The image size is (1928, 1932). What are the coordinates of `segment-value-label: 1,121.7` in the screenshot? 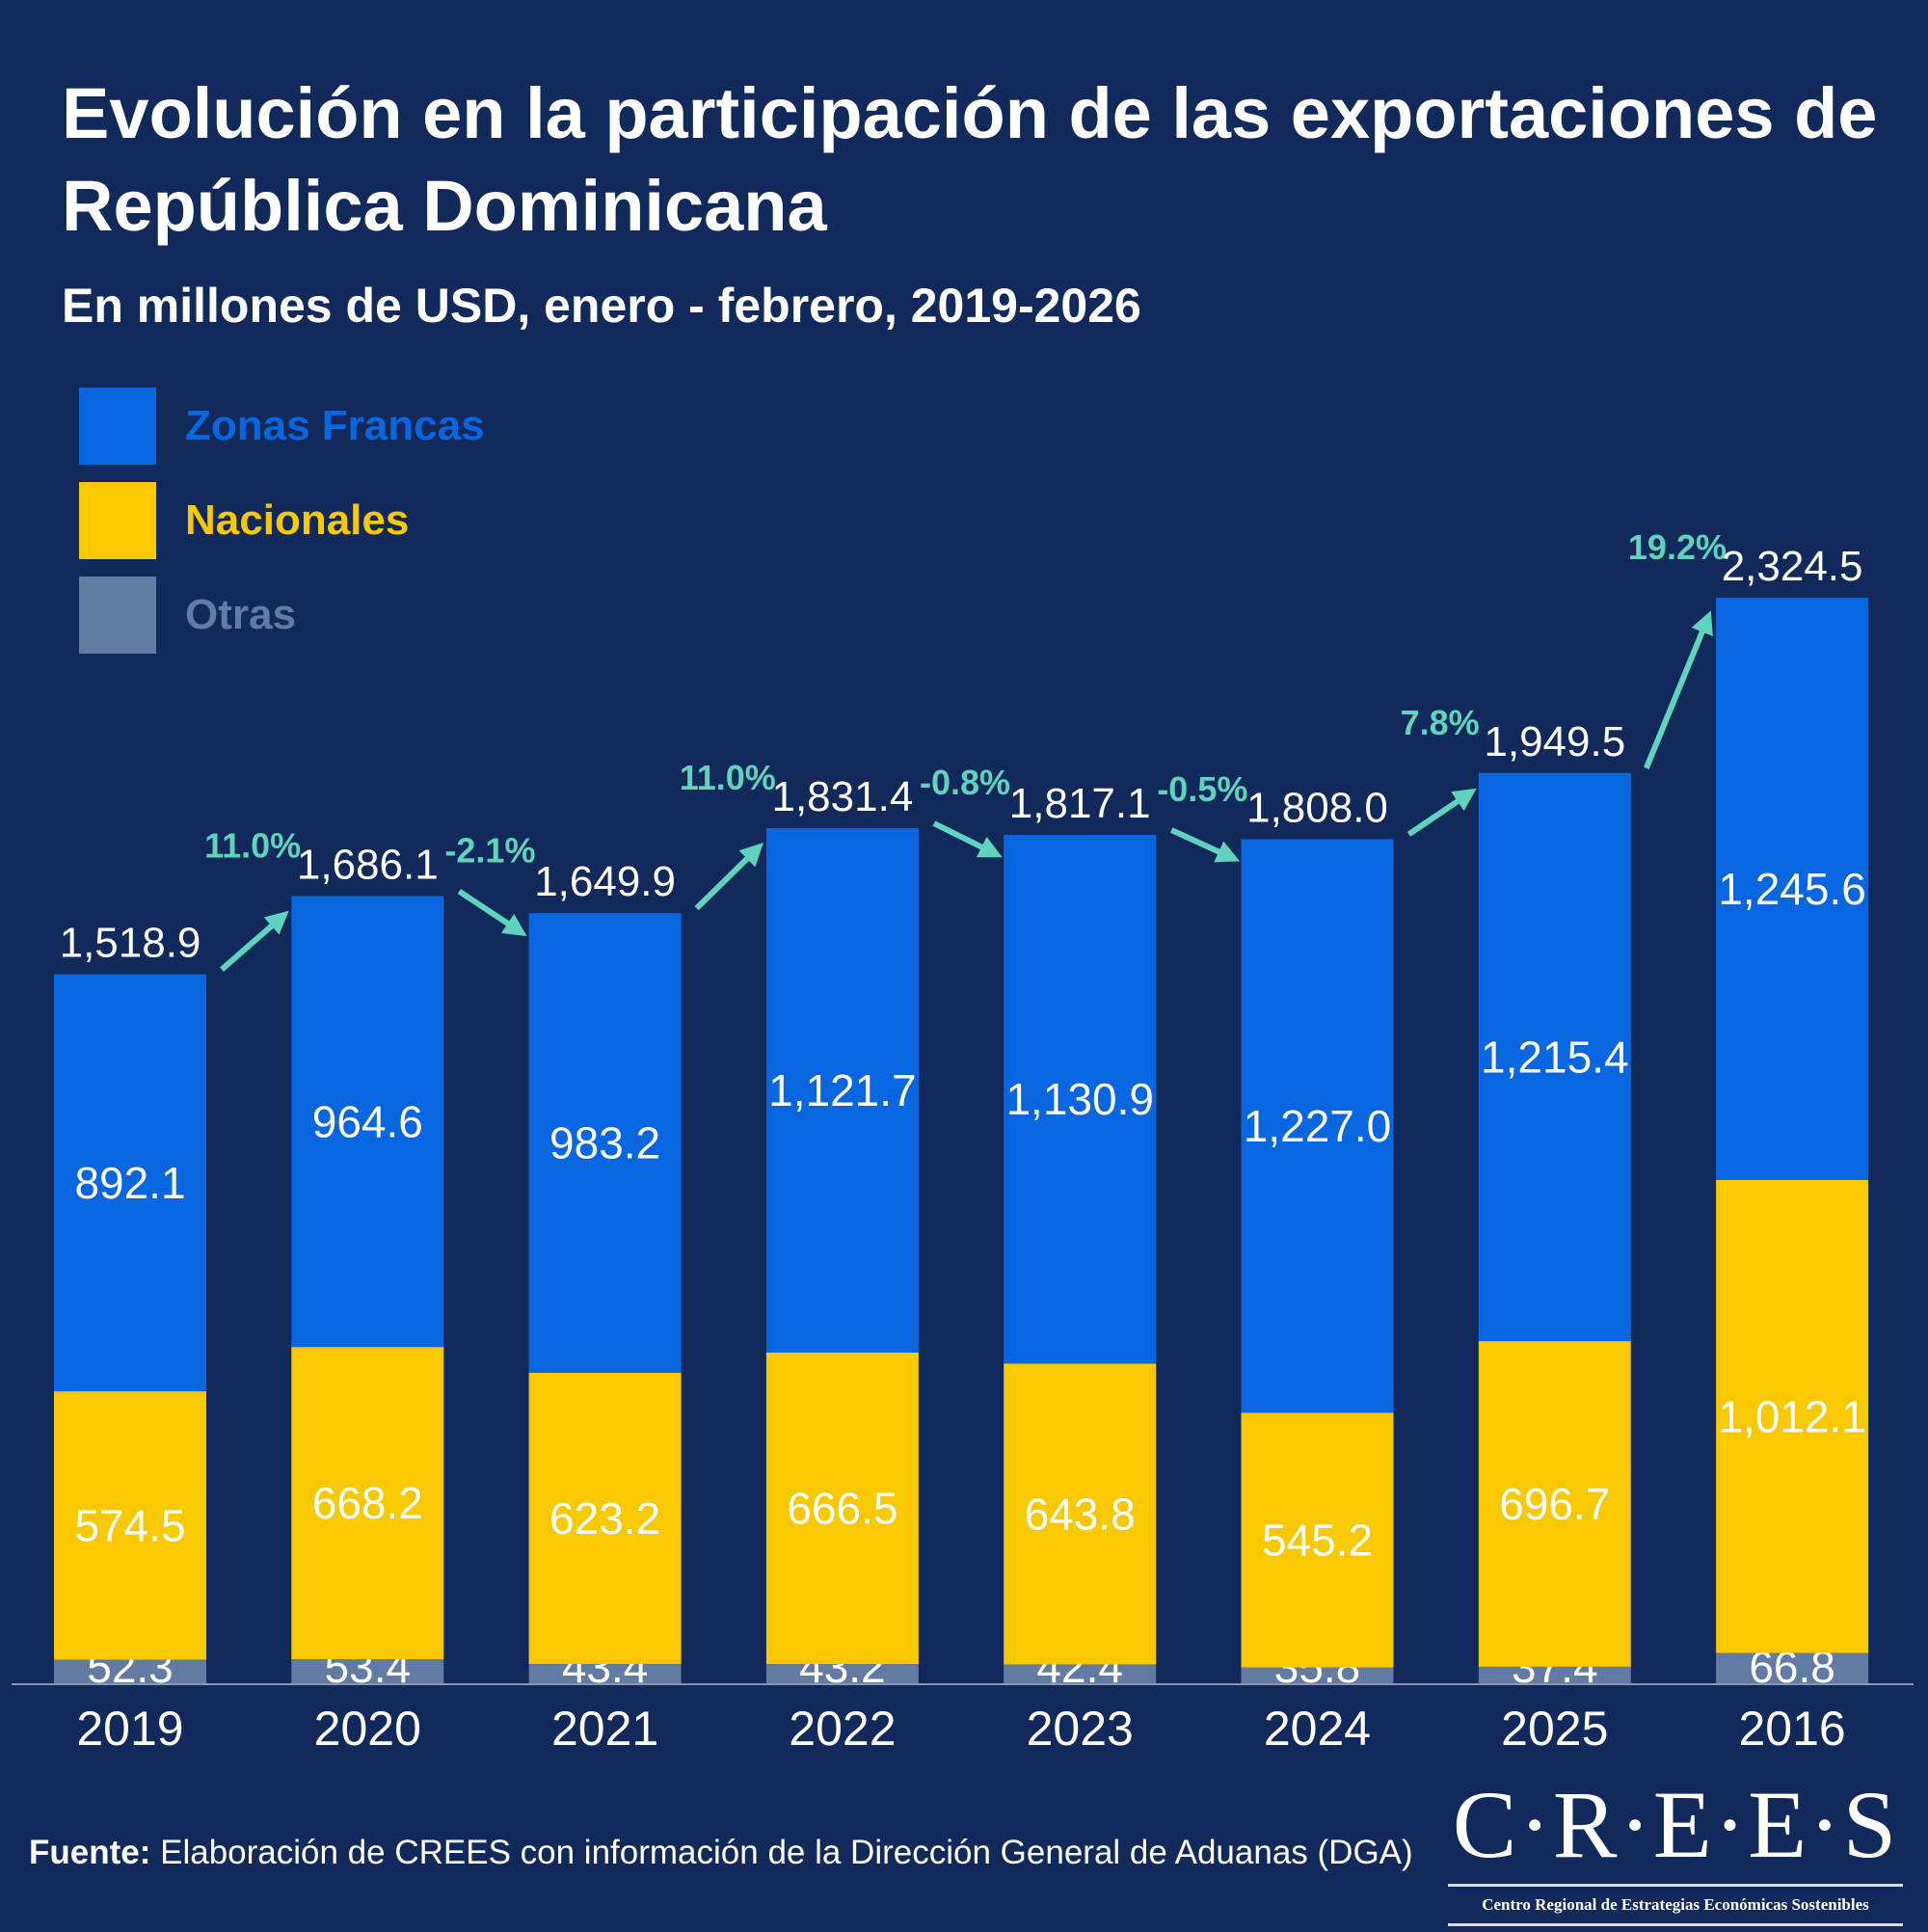 It's located at (842, 1090).